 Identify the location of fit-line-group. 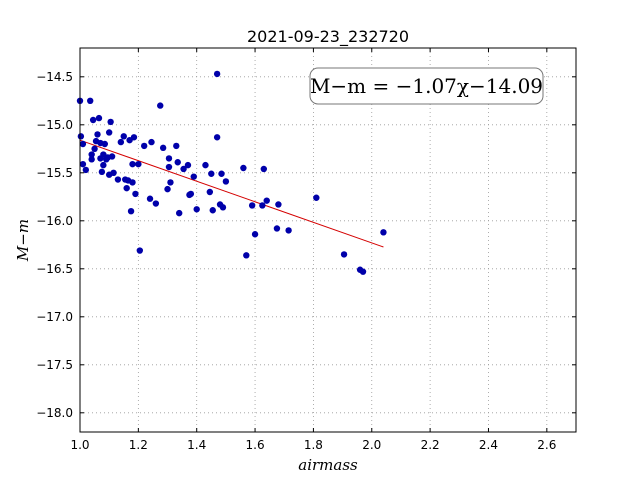
(231, 193).